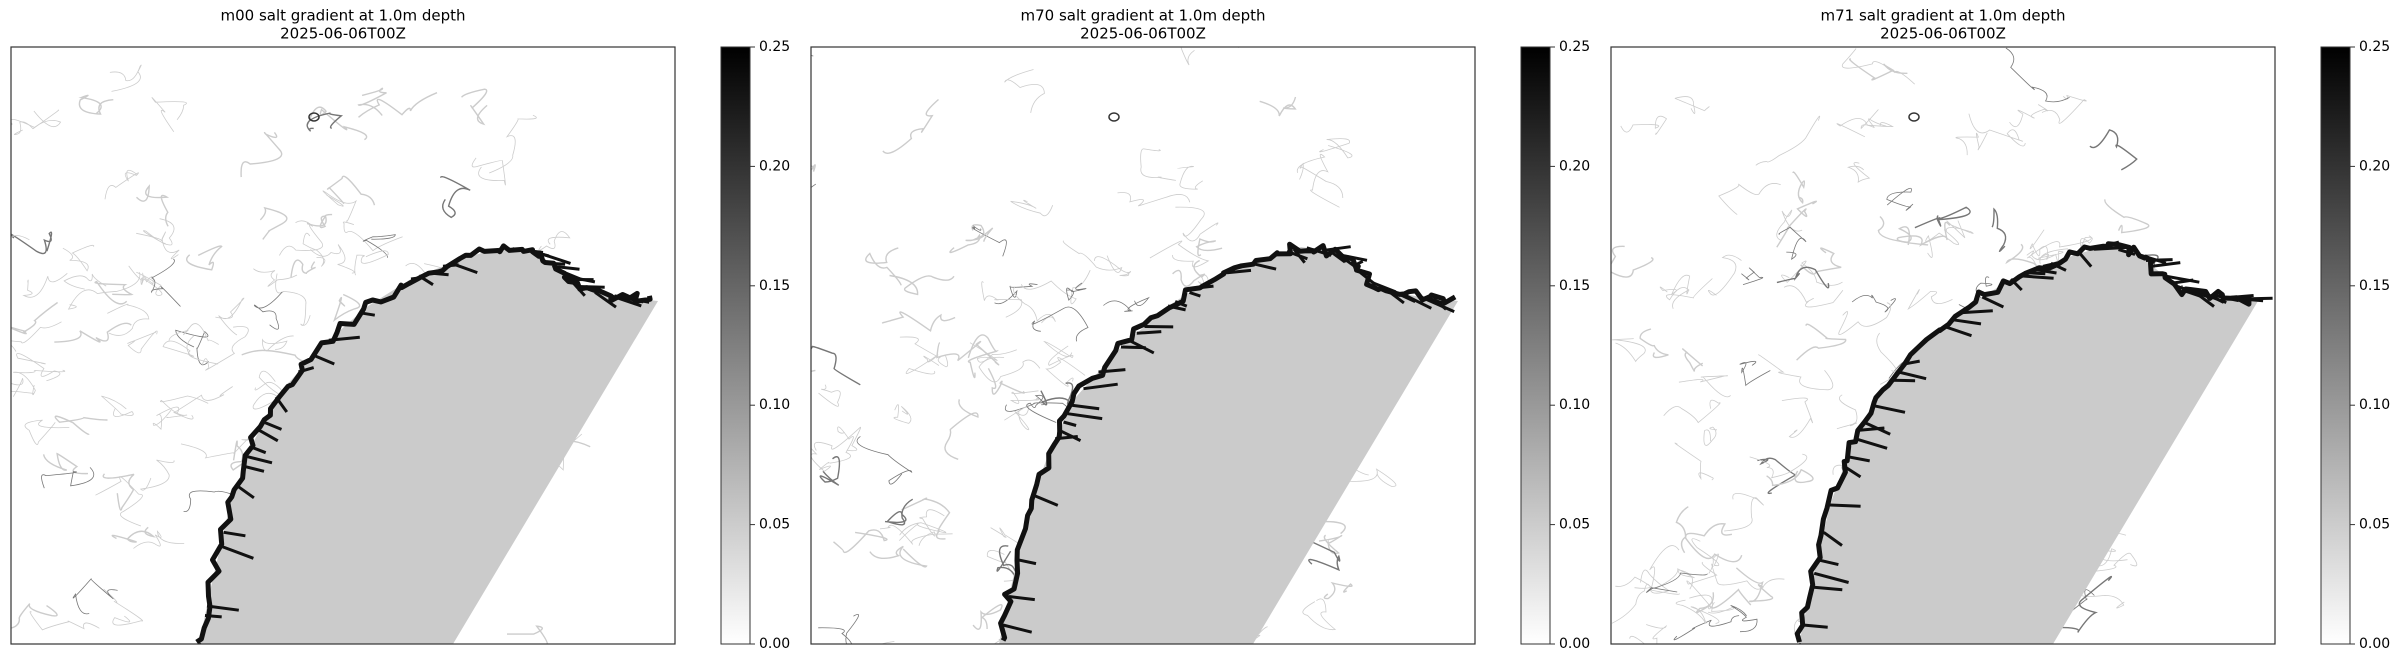  Describe the element at coordinates (1574, 47) in the screenshot. I see `colorbar-tick-label: 0.25` at that location.